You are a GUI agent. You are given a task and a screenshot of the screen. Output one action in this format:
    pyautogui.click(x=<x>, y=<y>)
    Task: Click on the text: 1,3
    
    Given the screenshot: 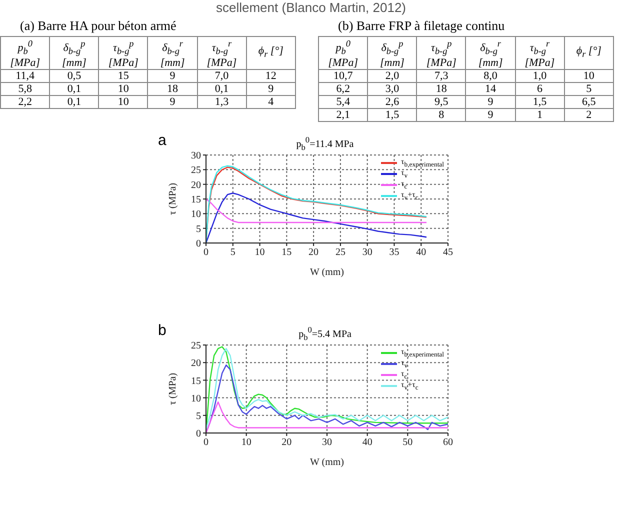 What is the action you would take?
    pyautogui.click(x=221, y=101)
    